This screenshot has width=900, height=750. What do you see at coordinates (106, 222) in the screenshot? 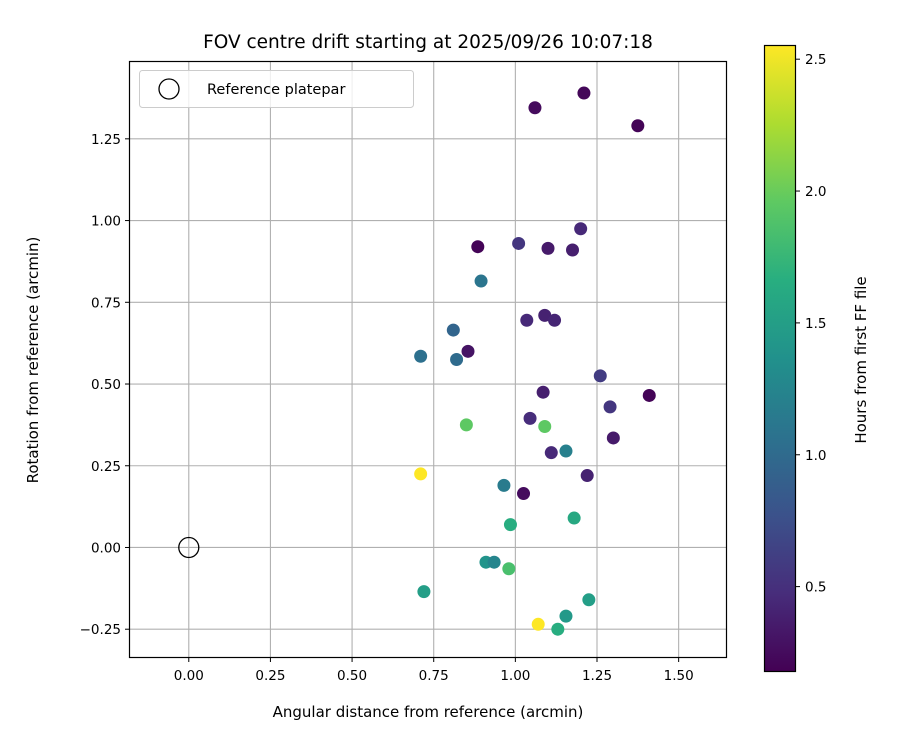
I see `y-tick-label: 1.00` at bounding box center [106, 222].